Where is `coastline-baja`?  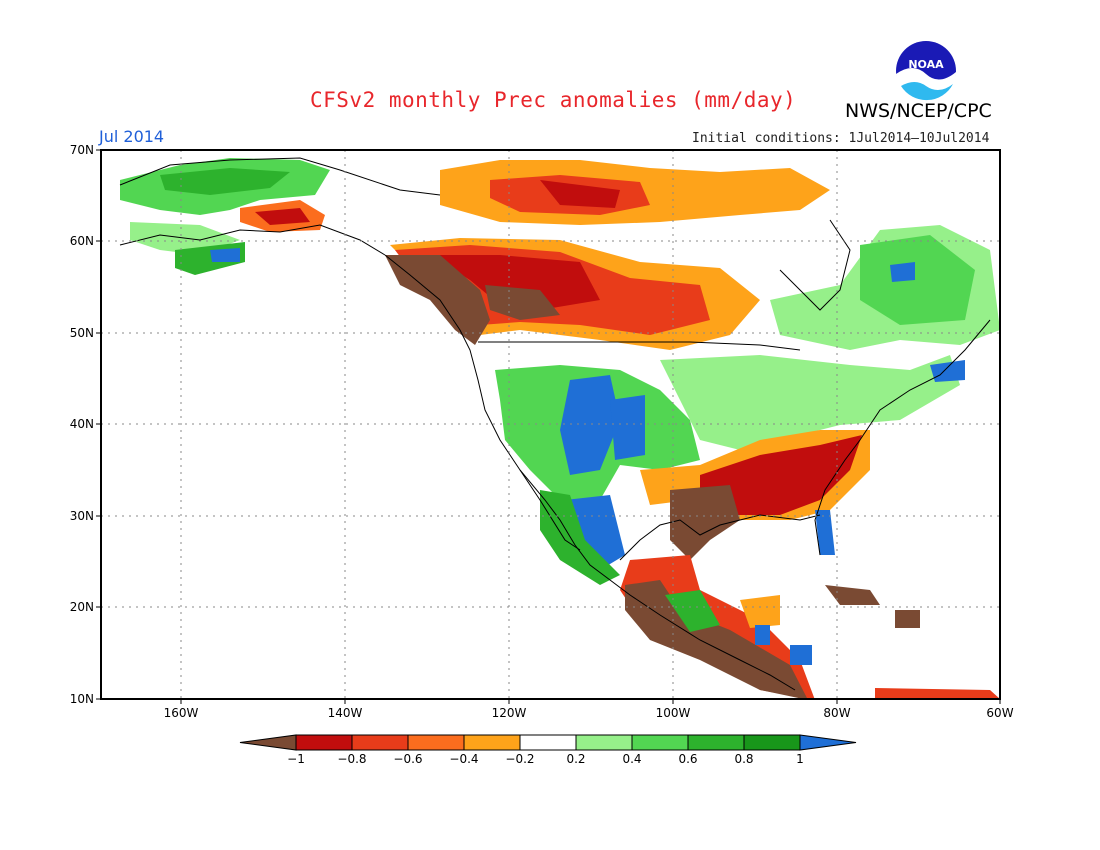 coastline-baja is located at coordinates (550, 510).